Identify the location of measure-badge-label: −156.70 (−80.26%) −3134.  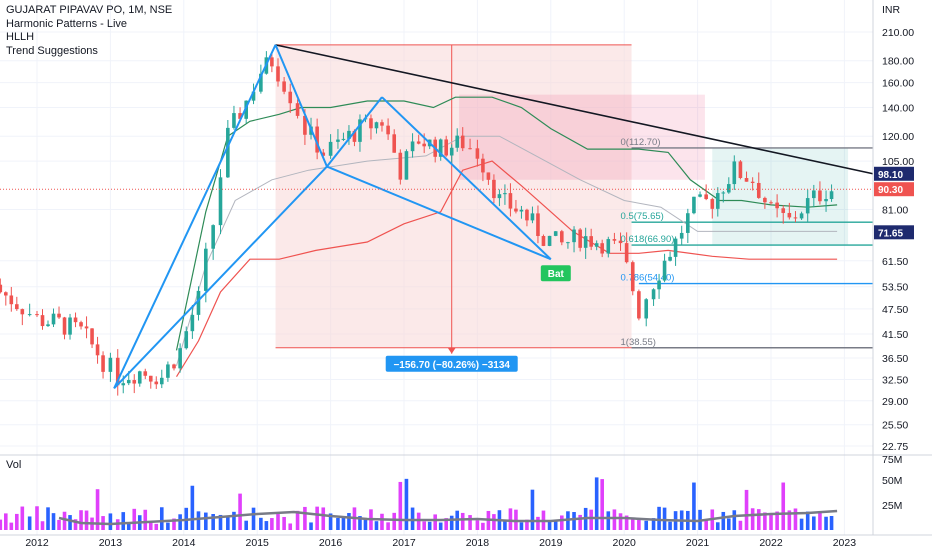
(451, 365).